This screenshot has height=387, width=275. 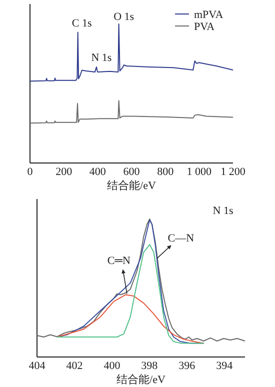 What do you see at coordinates (225, 366) in the screenshot?
I see `x-tick-label: 394` at bounding box center [225, 366].